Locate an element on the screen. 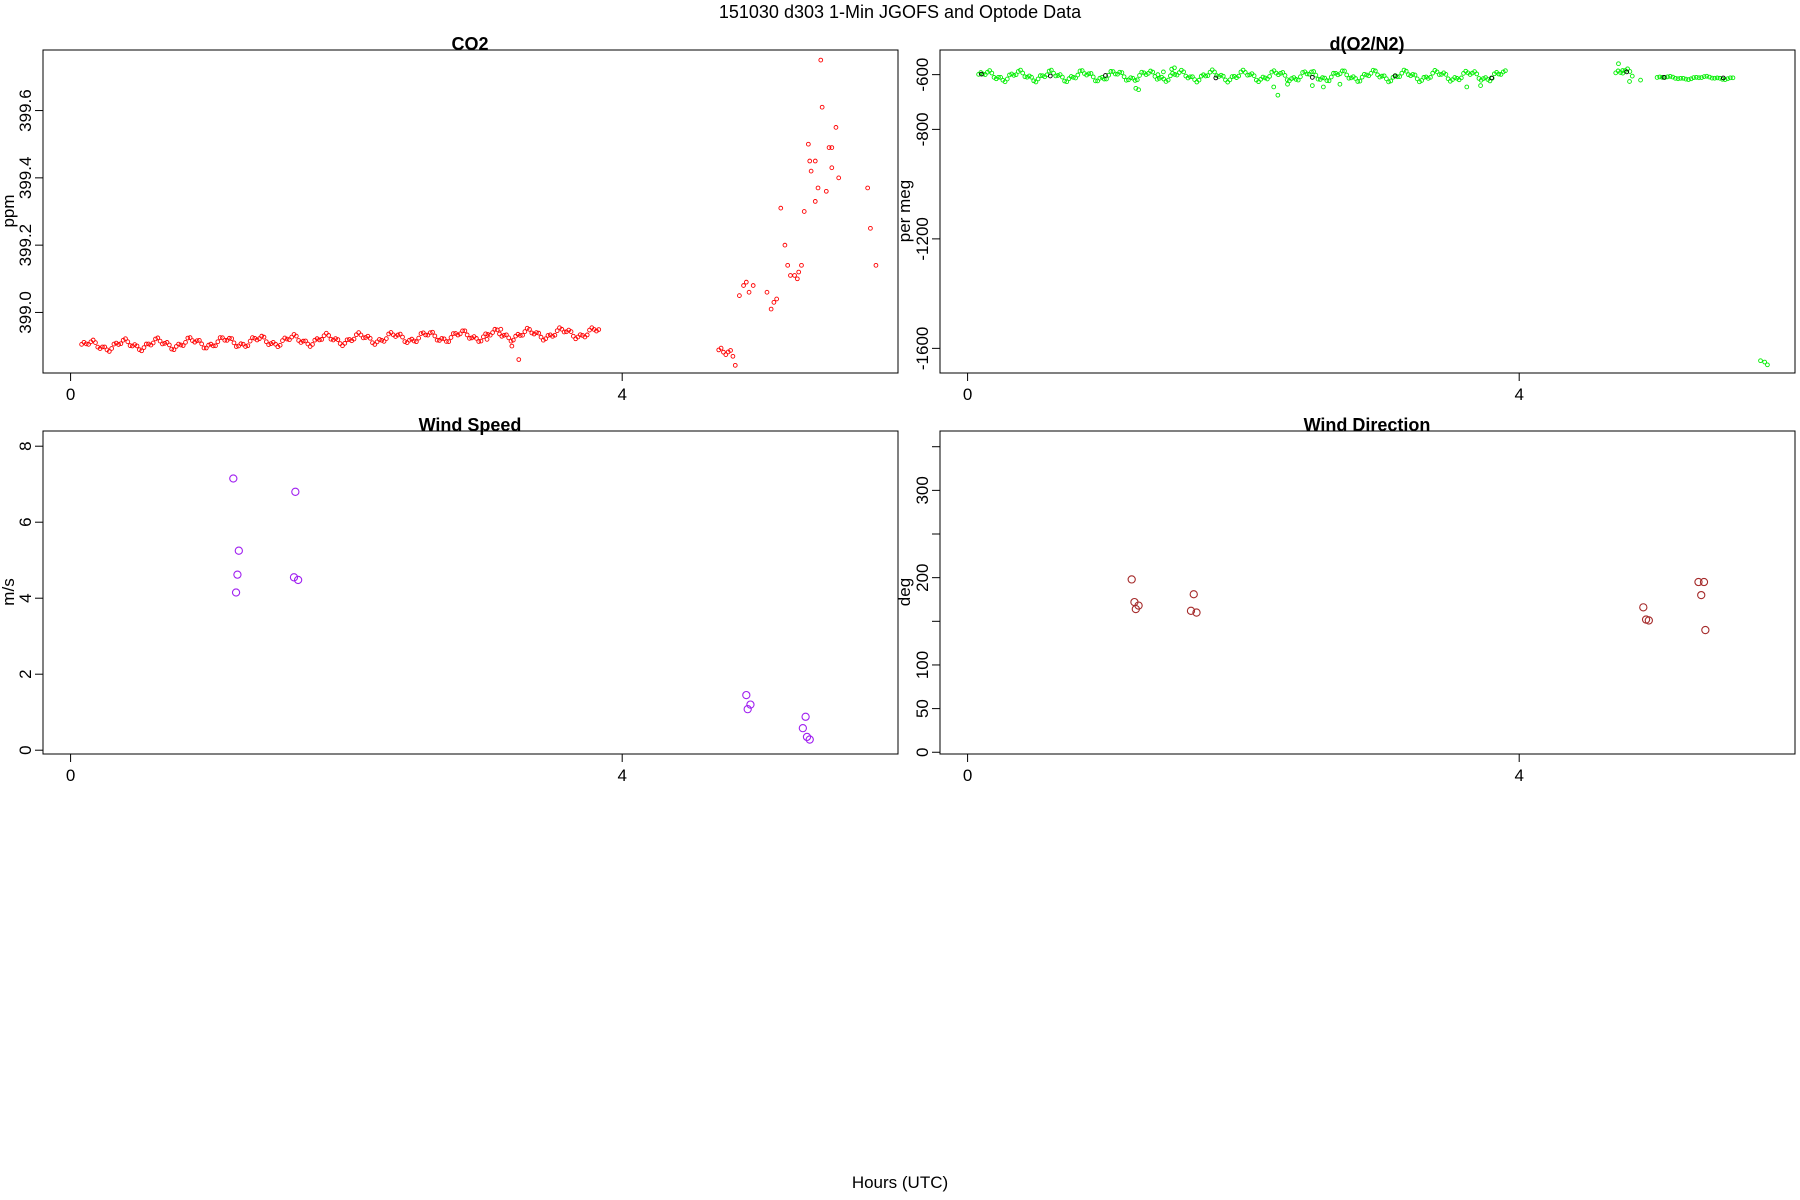 This screenshot has width=1800, height=1200. y-tick-label: 50 is located at coordinates (922, 708).